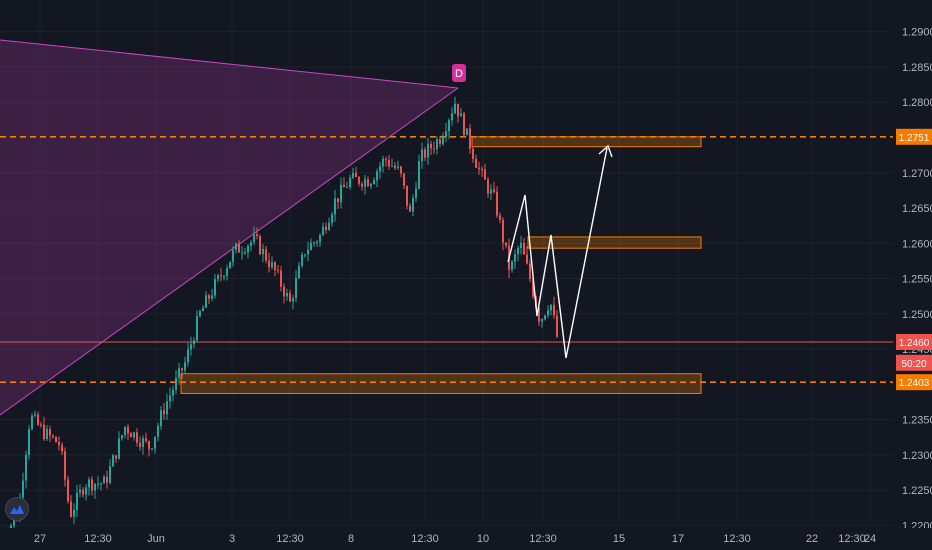 This screenshot has width=932, height=550. I want to click on price-badge-label: 1.2460, so click(914, 343).